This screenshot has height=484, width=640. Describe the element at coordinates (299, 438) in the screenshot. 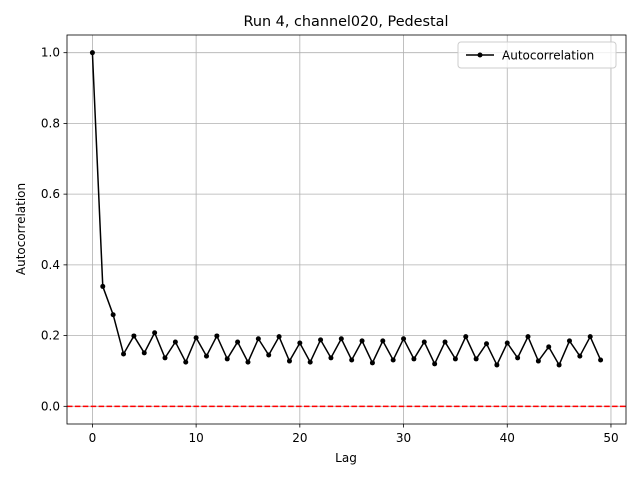

I see `x-tick-label: 20` at that location.